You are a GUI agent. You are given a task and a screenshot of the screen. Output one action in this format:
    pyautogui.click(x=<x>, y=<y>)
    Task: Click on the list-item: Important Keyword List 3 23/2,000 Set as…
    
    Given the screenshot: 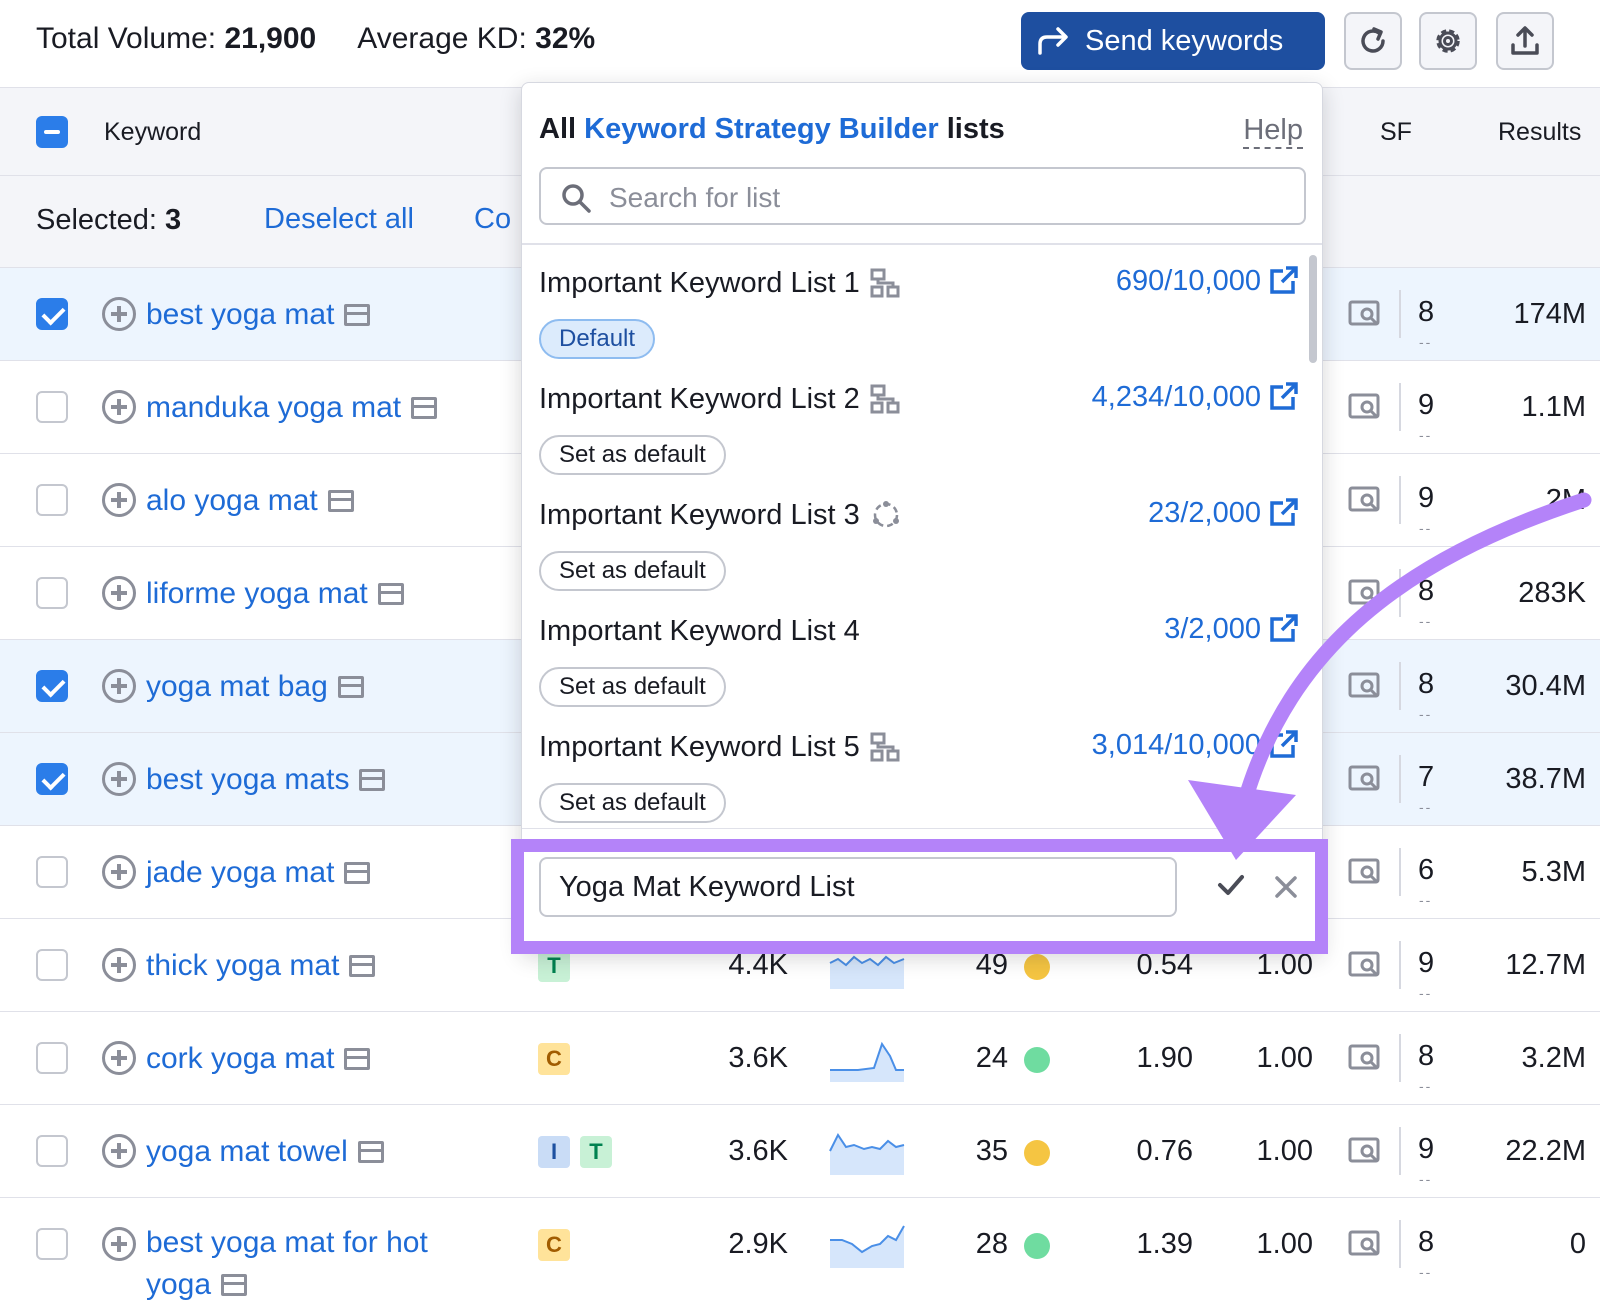 What is the action you would take?
    pyautogui.click(x=919, y=555)
    